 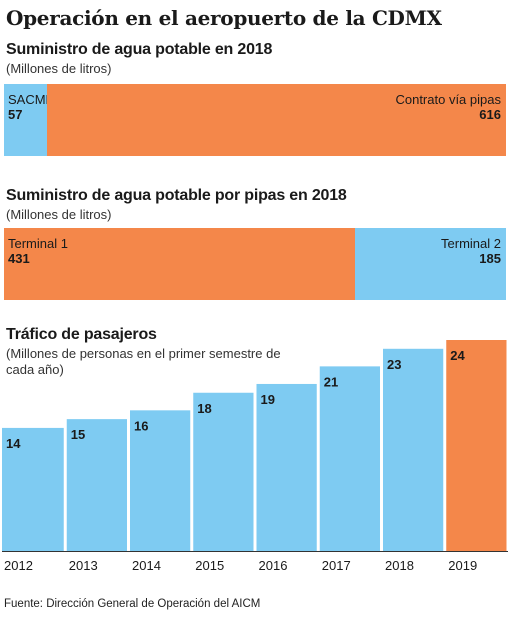 I want to click on segment-terminal-1: Terminal 1 431, so click(x=180, y=264).